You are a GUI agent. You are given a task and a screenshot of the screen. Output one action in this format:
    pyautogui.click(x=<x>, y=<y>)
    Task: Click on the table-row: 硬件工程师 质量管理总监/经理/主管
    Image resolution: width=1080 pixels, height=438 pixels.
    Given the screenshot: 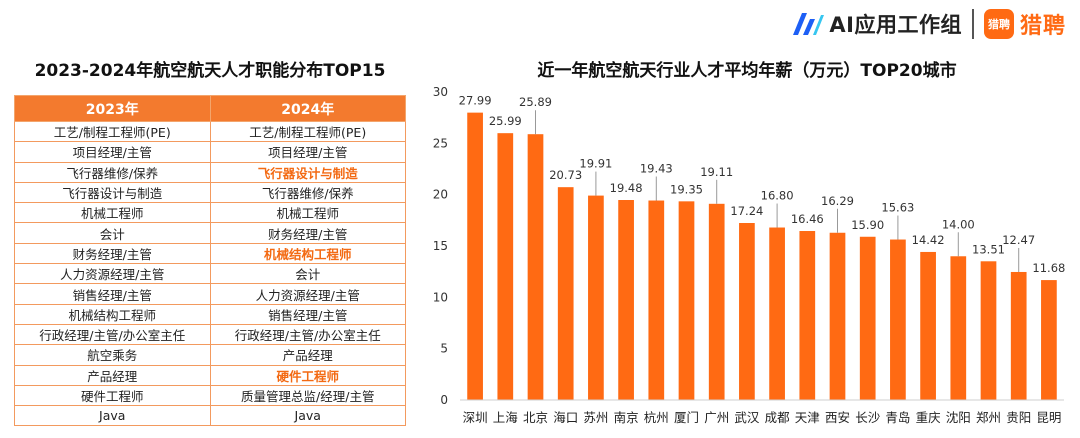 What is the action you would take?
    pyautogui.click(x=210, y=395)
    